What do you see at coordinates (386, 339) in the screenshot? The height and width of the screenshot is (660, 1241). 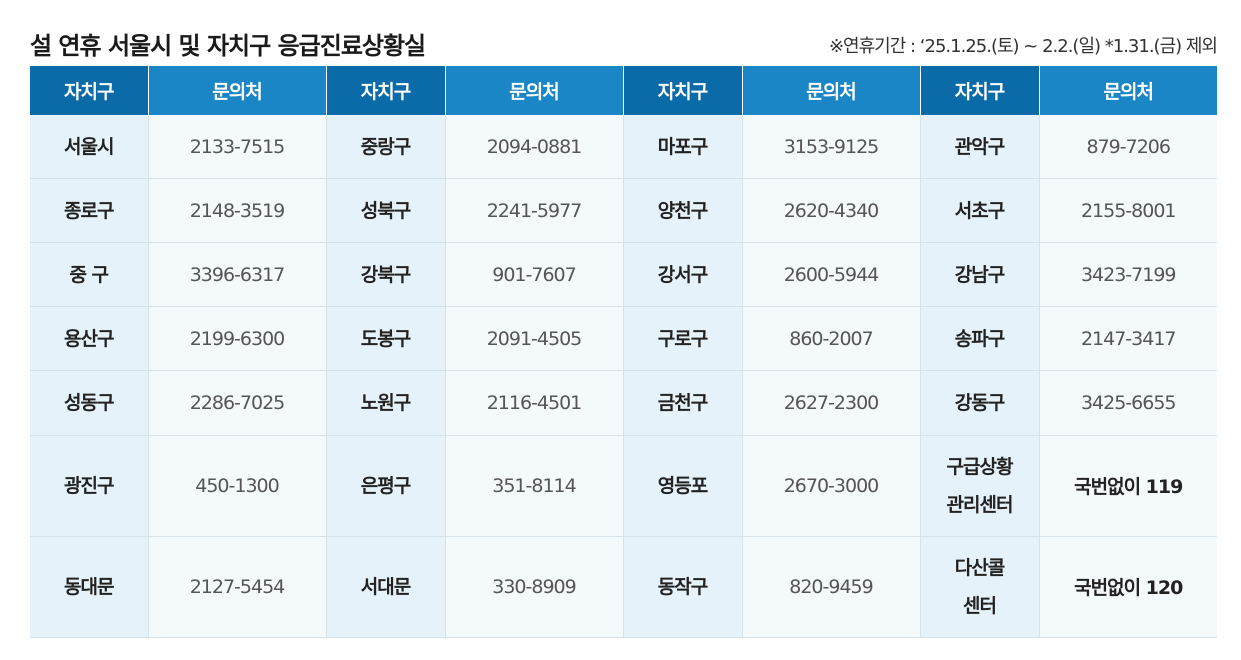 I see `district-name: 도봉구` at bounding box center [386, 339].